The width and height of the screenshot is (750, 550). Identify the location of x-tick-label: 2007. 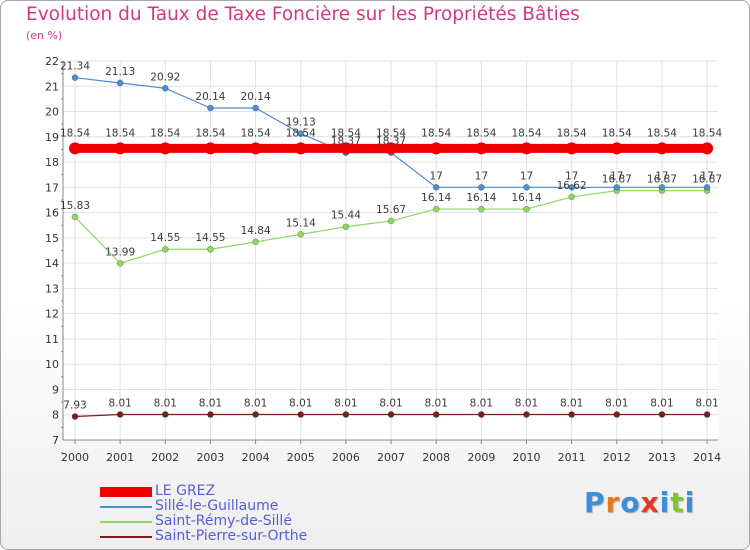
(391, 457).